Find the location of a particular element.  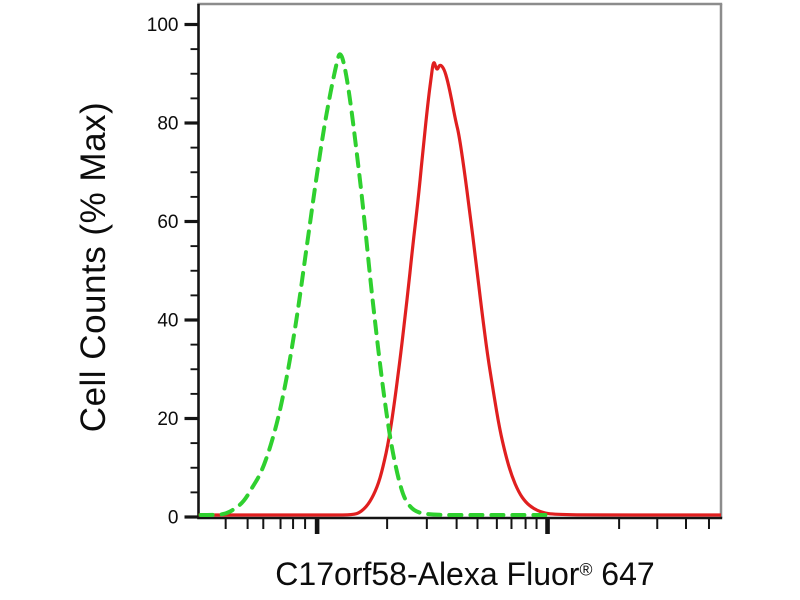

registered-trademark-icon: ® is located at coordinates (586, 569).